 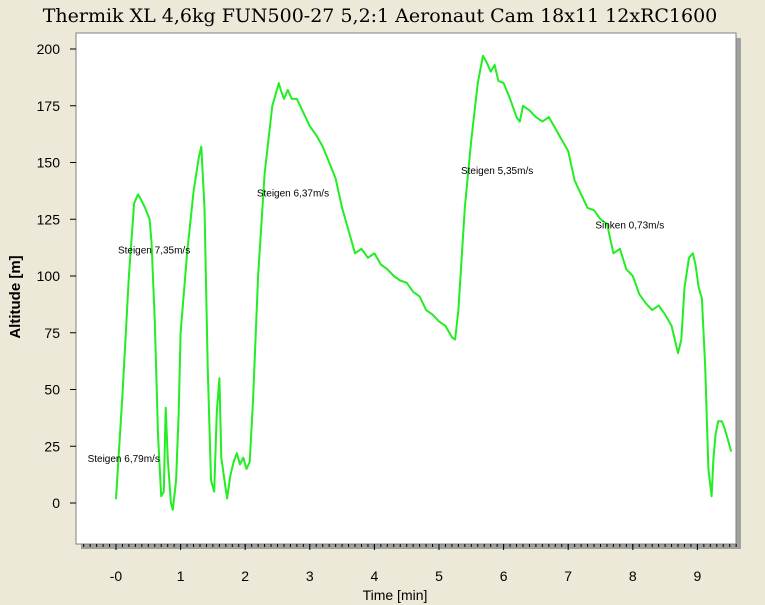 I want to click on x-tick-label: 9, so click(x=698, y=576).